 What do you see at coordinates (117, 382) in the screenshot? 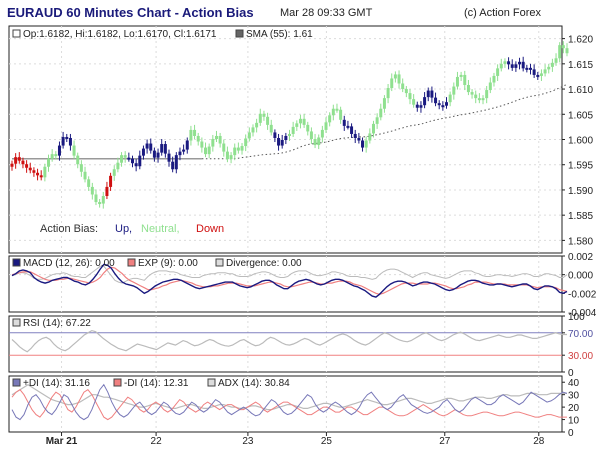
I see `mdi-legend-swatch` at bounding box center [117, 382].